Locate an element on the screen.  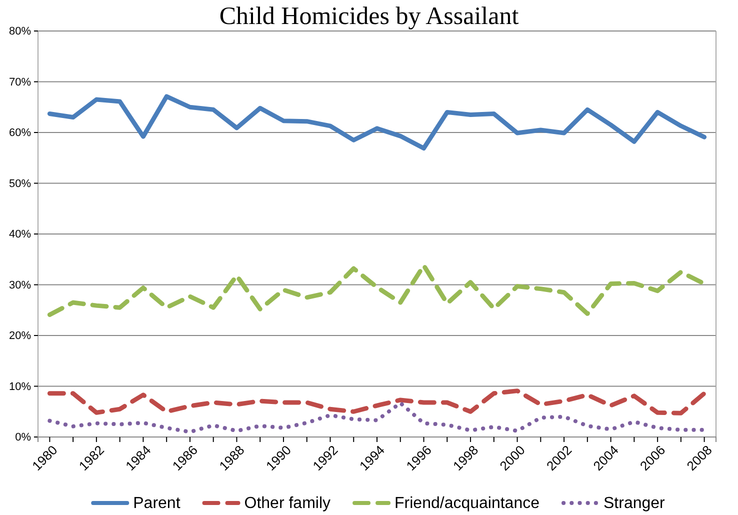
y-tick-label: 80% is located at coordinates (20, 32).